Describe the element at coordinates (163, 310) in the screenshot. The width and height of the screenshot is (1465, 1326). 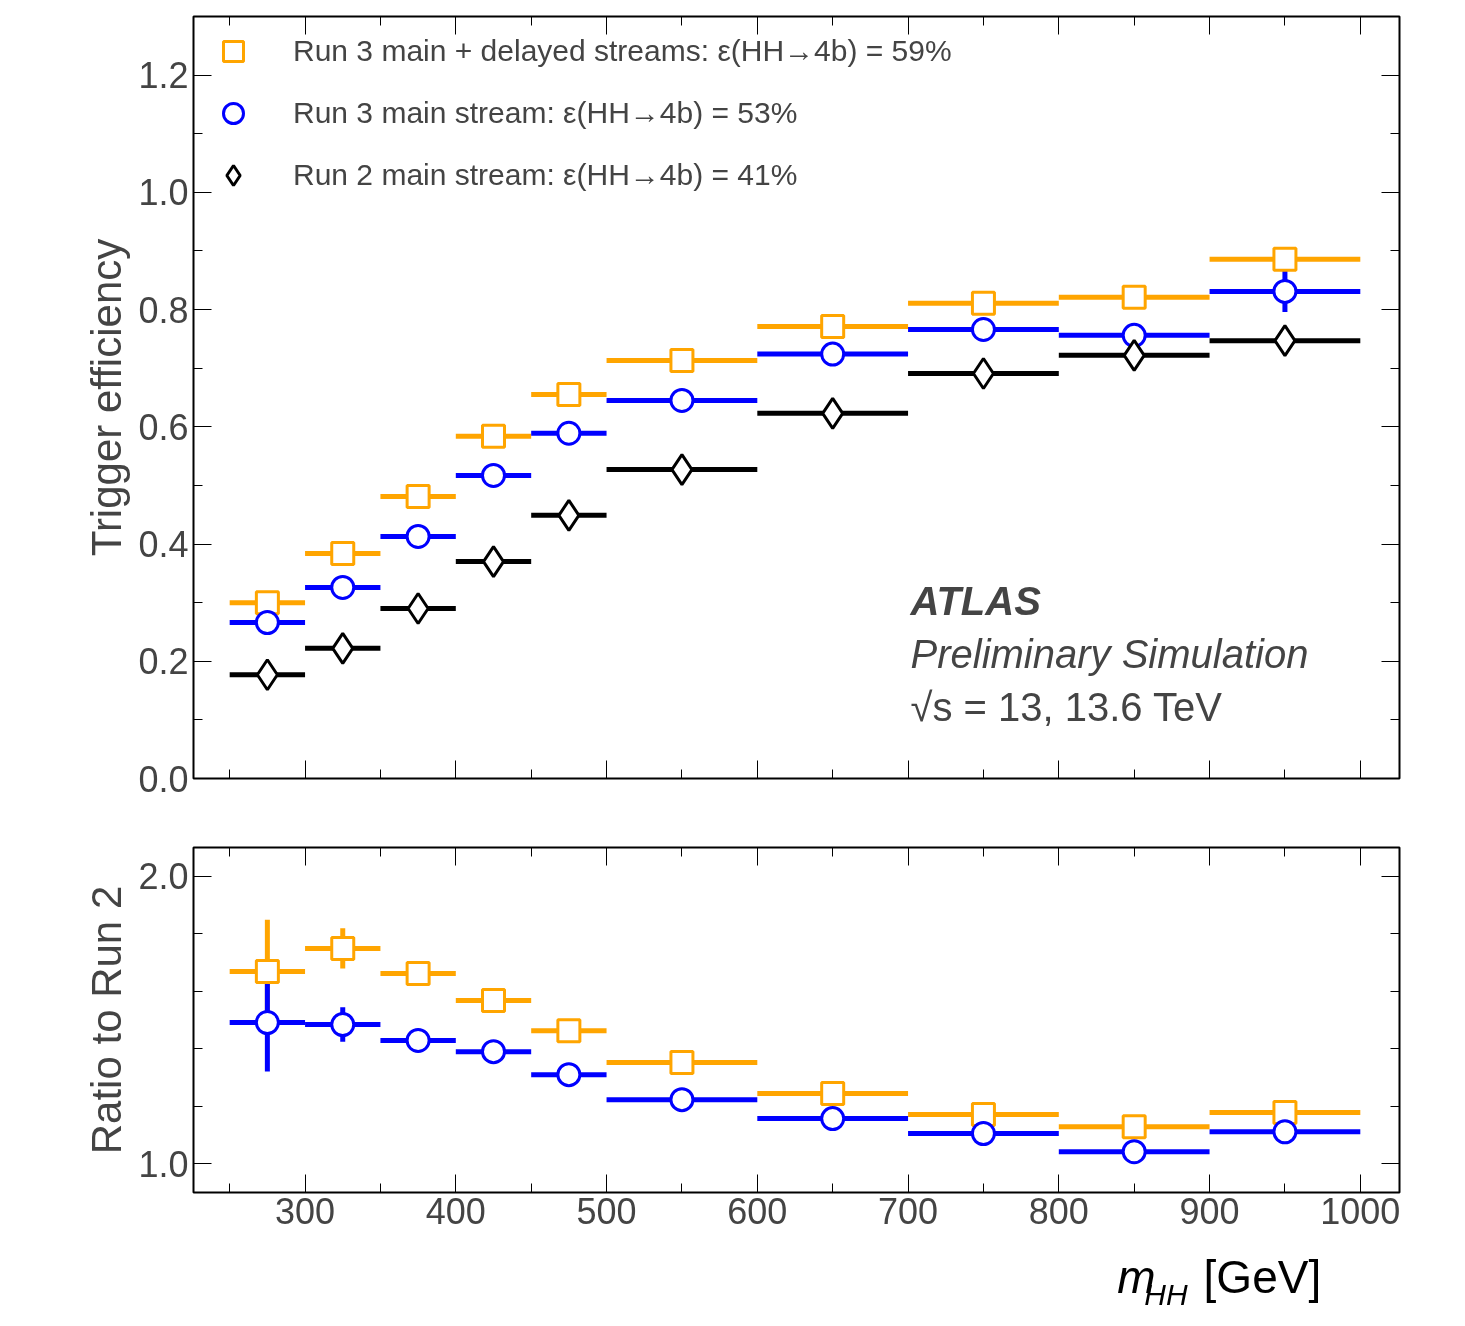
I see `y-tick-label: 0.8` at that location.